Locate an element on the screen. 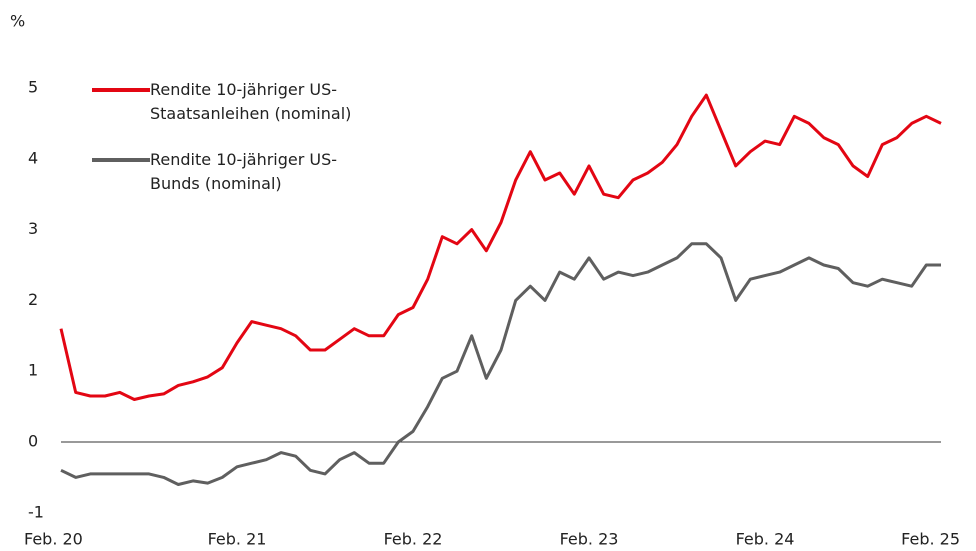  x-tick-label: Feb. 20 is located at coordinates (53, 539).